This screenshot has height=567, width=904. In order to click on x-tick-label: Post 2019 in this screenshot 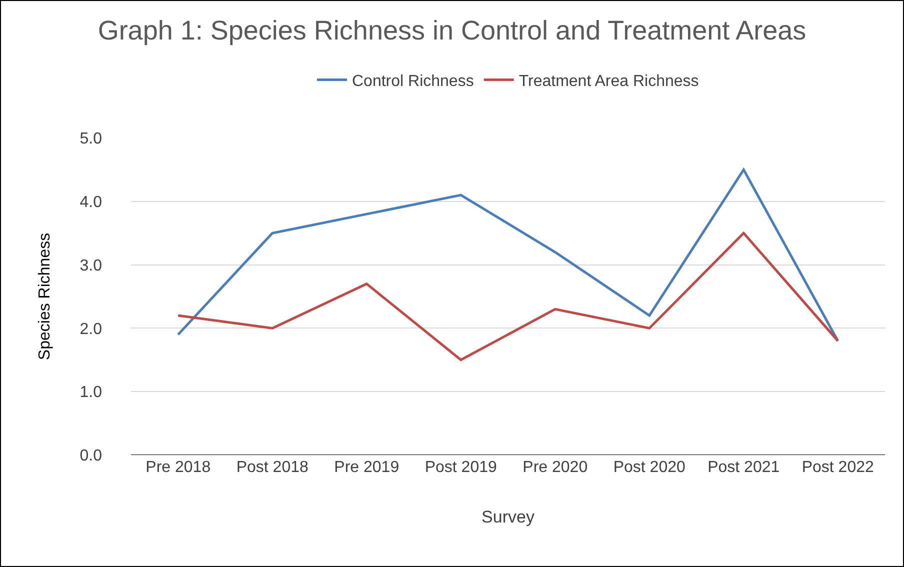, I will do `click(461, 467)`.